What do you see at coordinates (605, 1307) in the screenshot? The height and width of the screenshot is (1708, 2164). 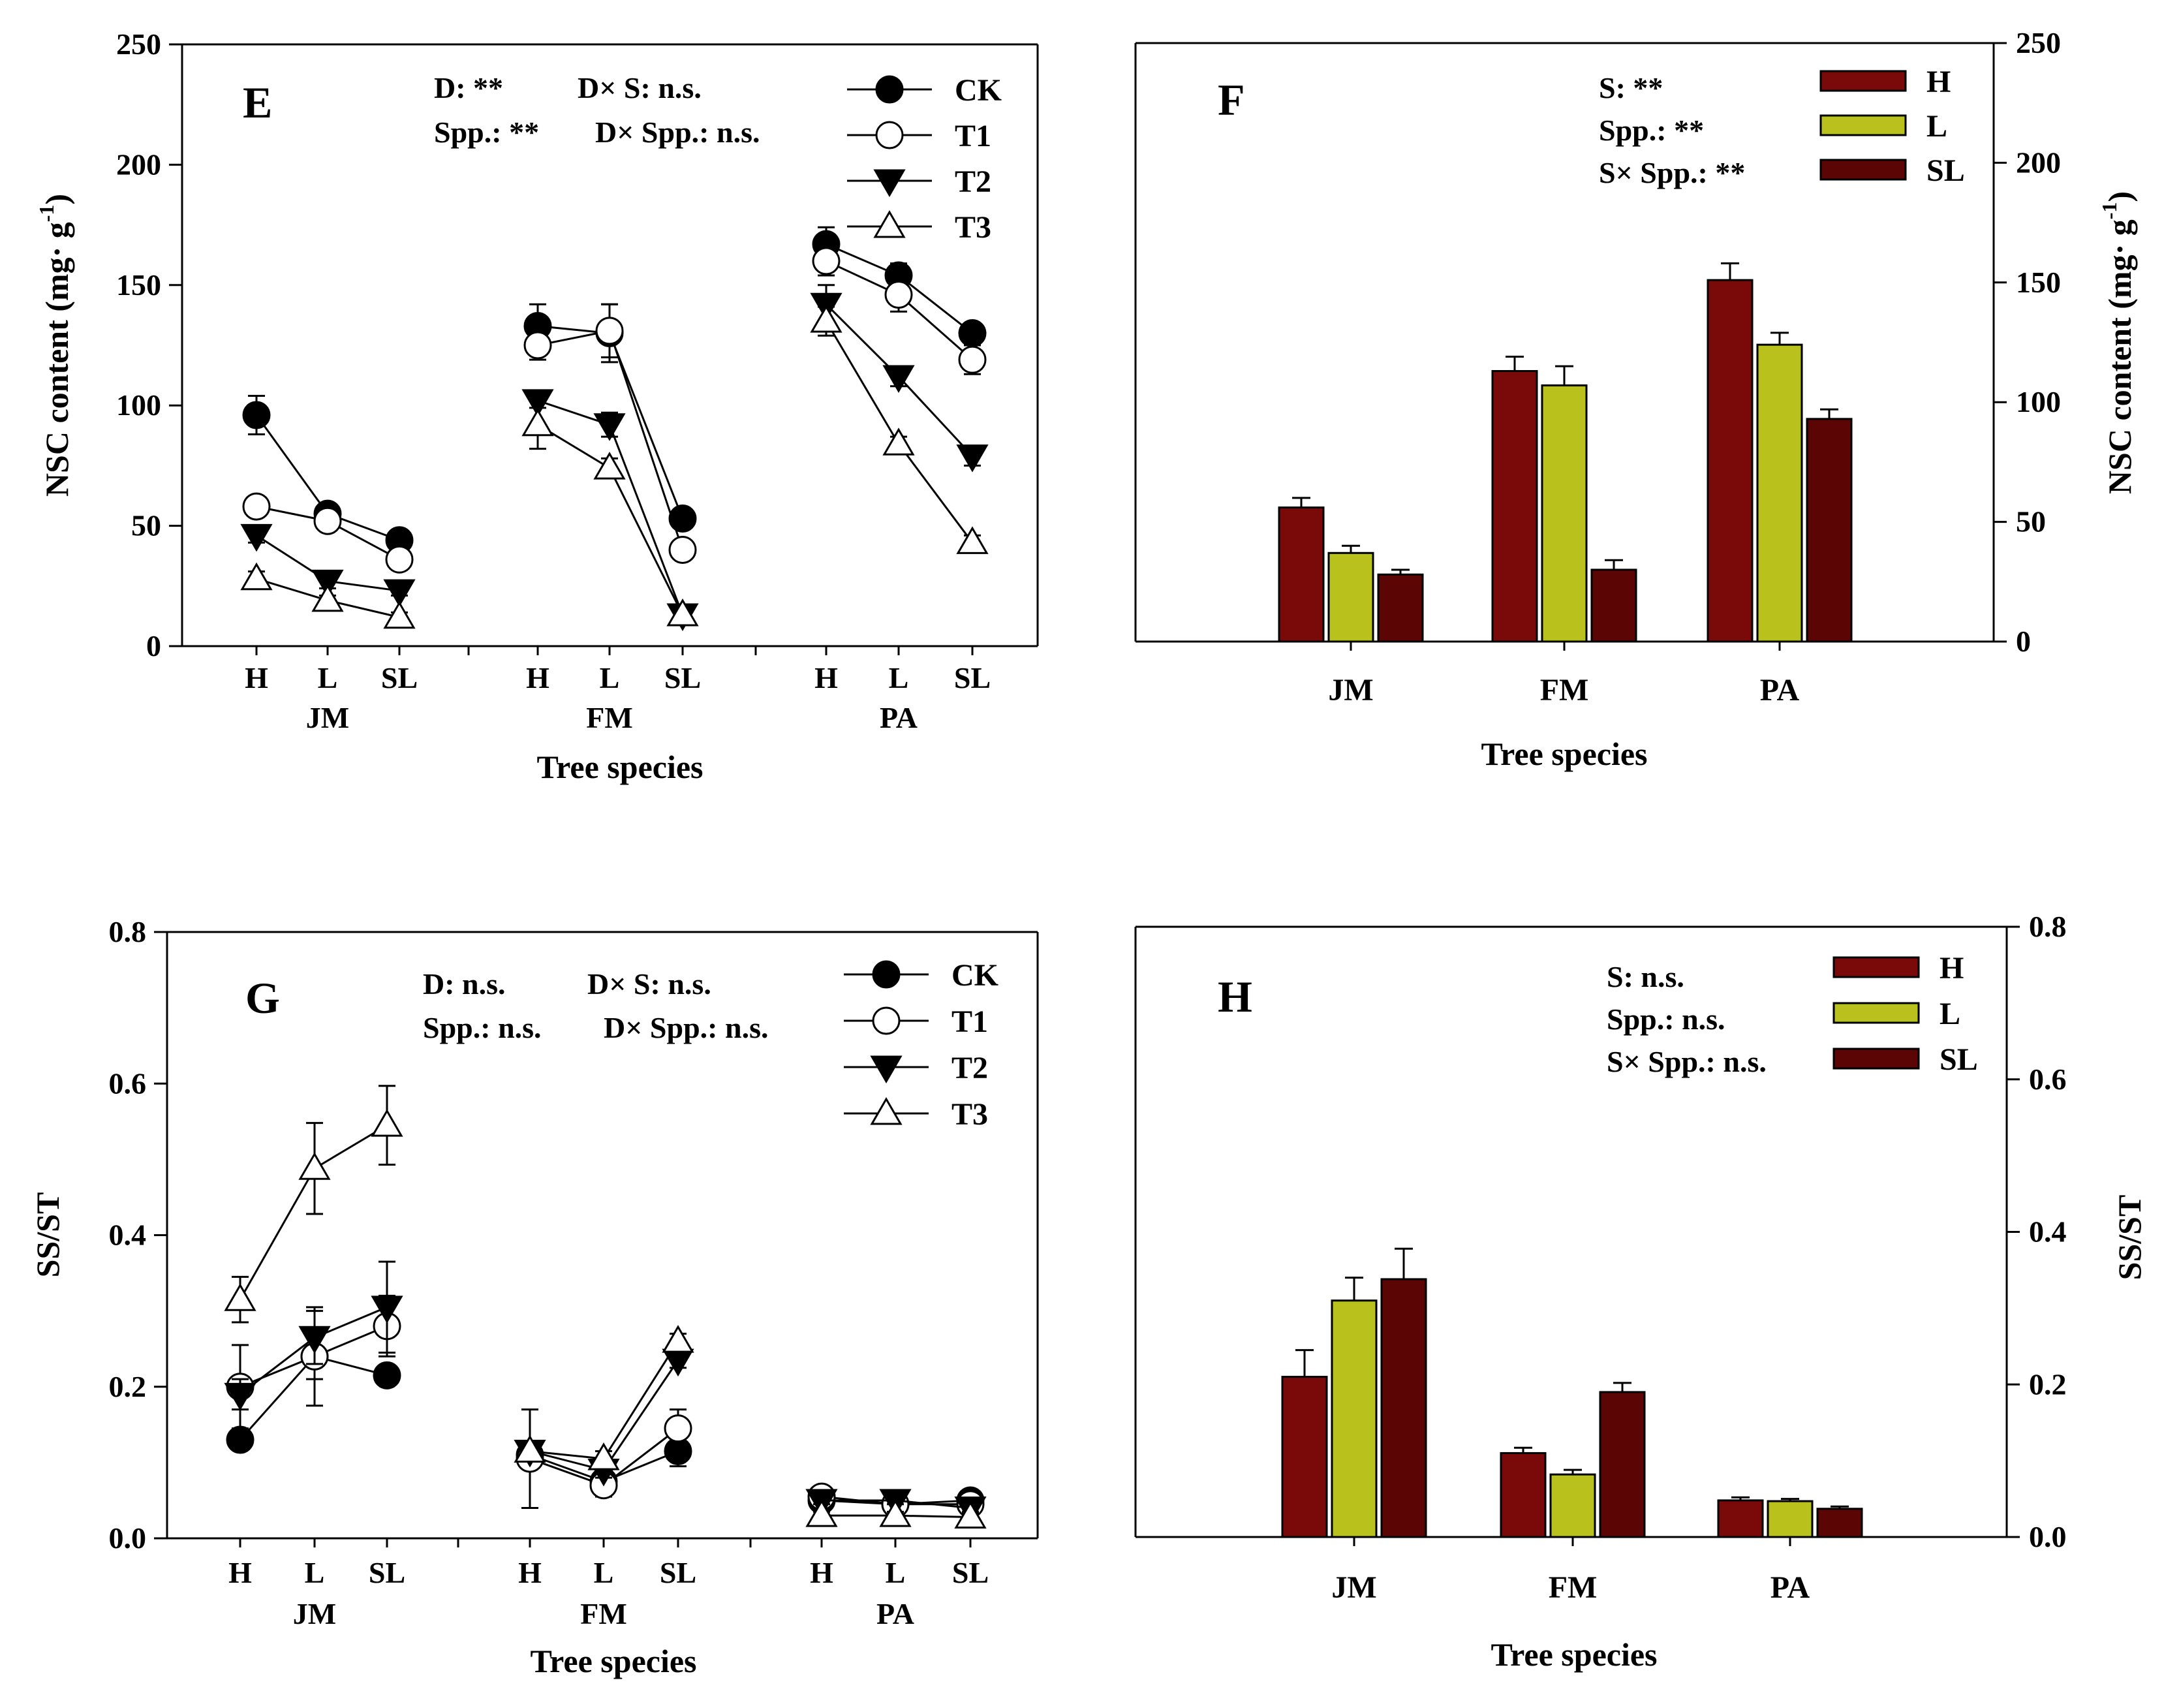 I see `panel-g-series-t3` at bounding box center [605, 1307].